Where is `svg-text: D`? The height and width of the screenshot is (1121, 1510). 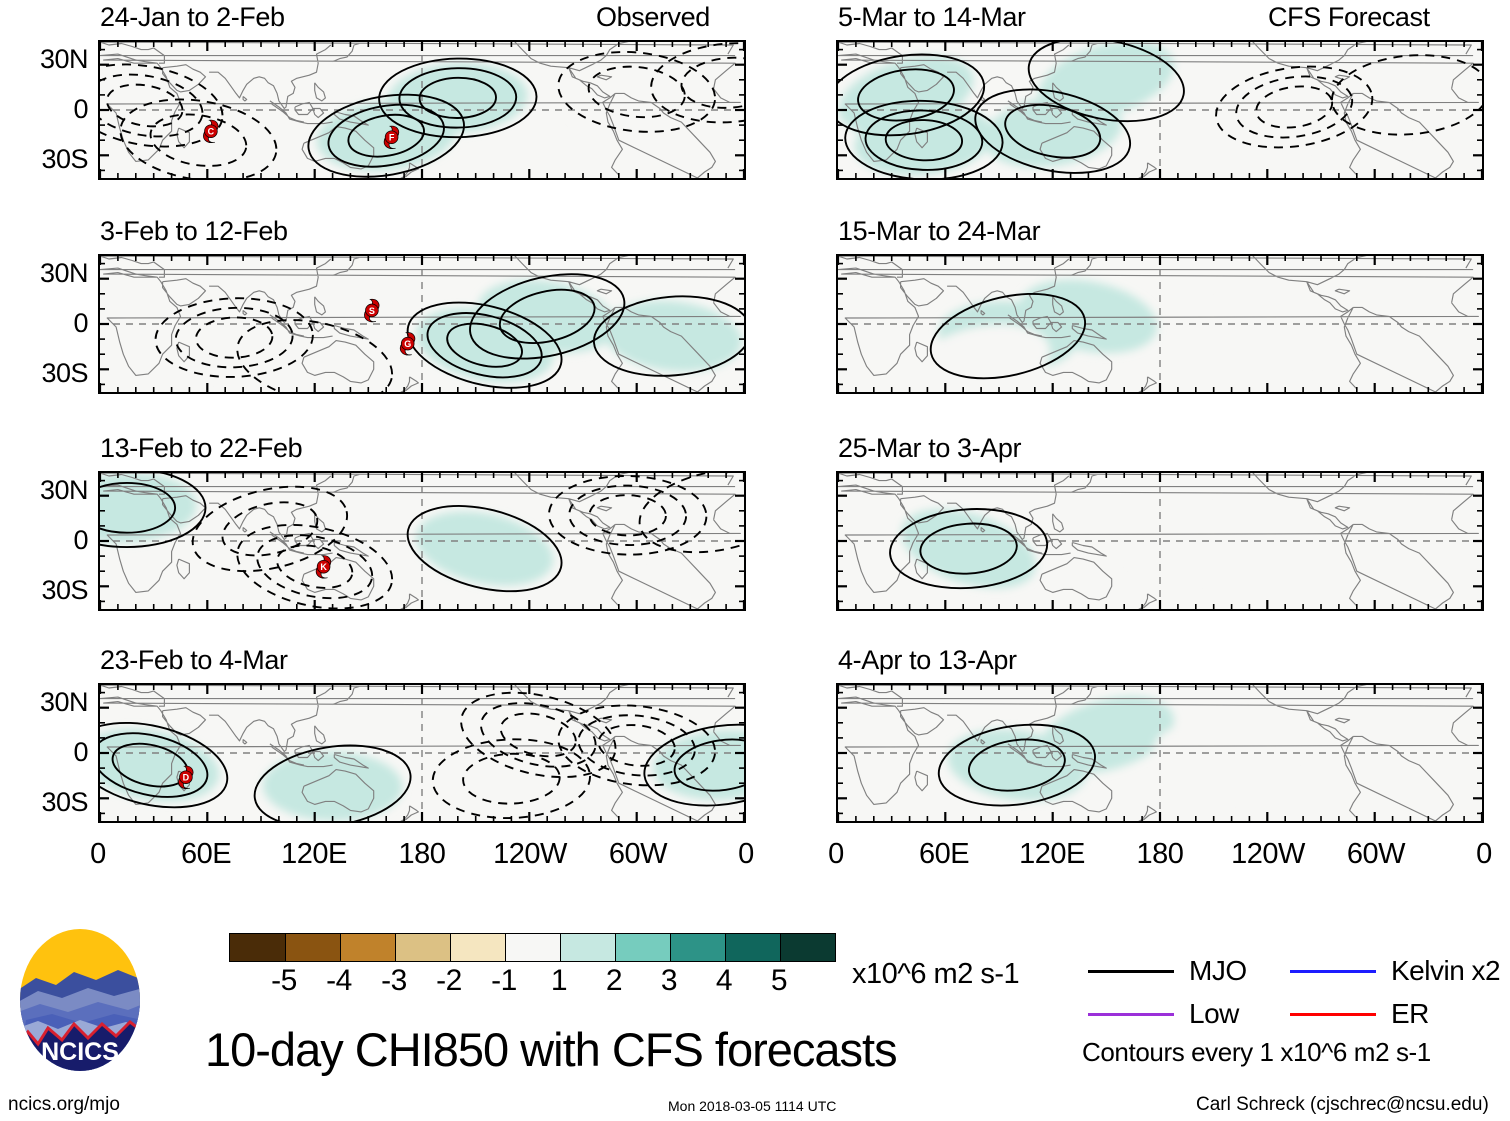 svg-text: D is located at coordinates (186, 778).